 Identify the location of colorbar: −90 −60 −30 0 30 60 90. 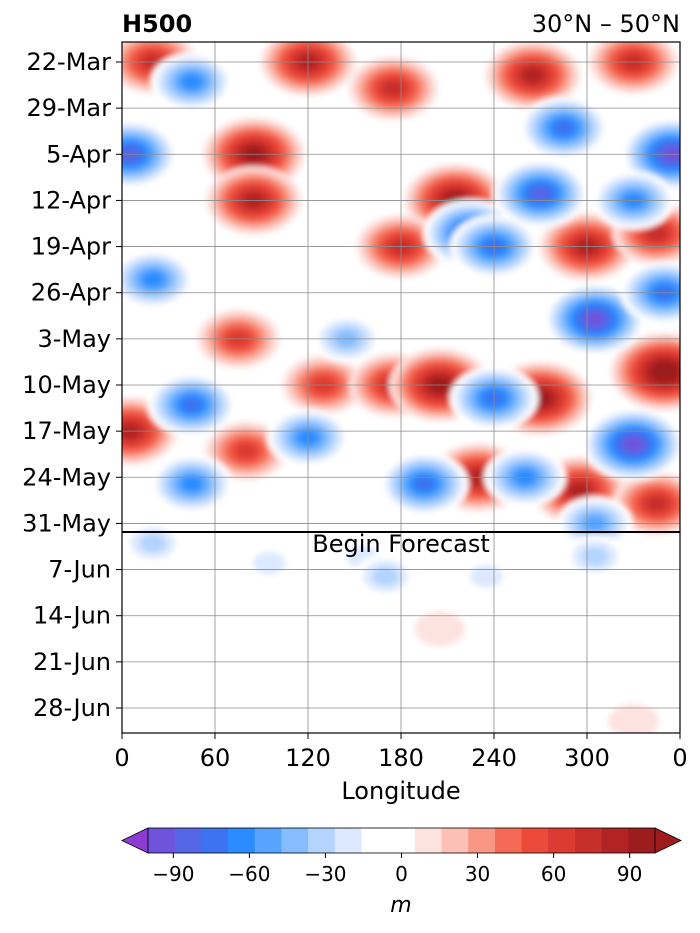
(401, 857).